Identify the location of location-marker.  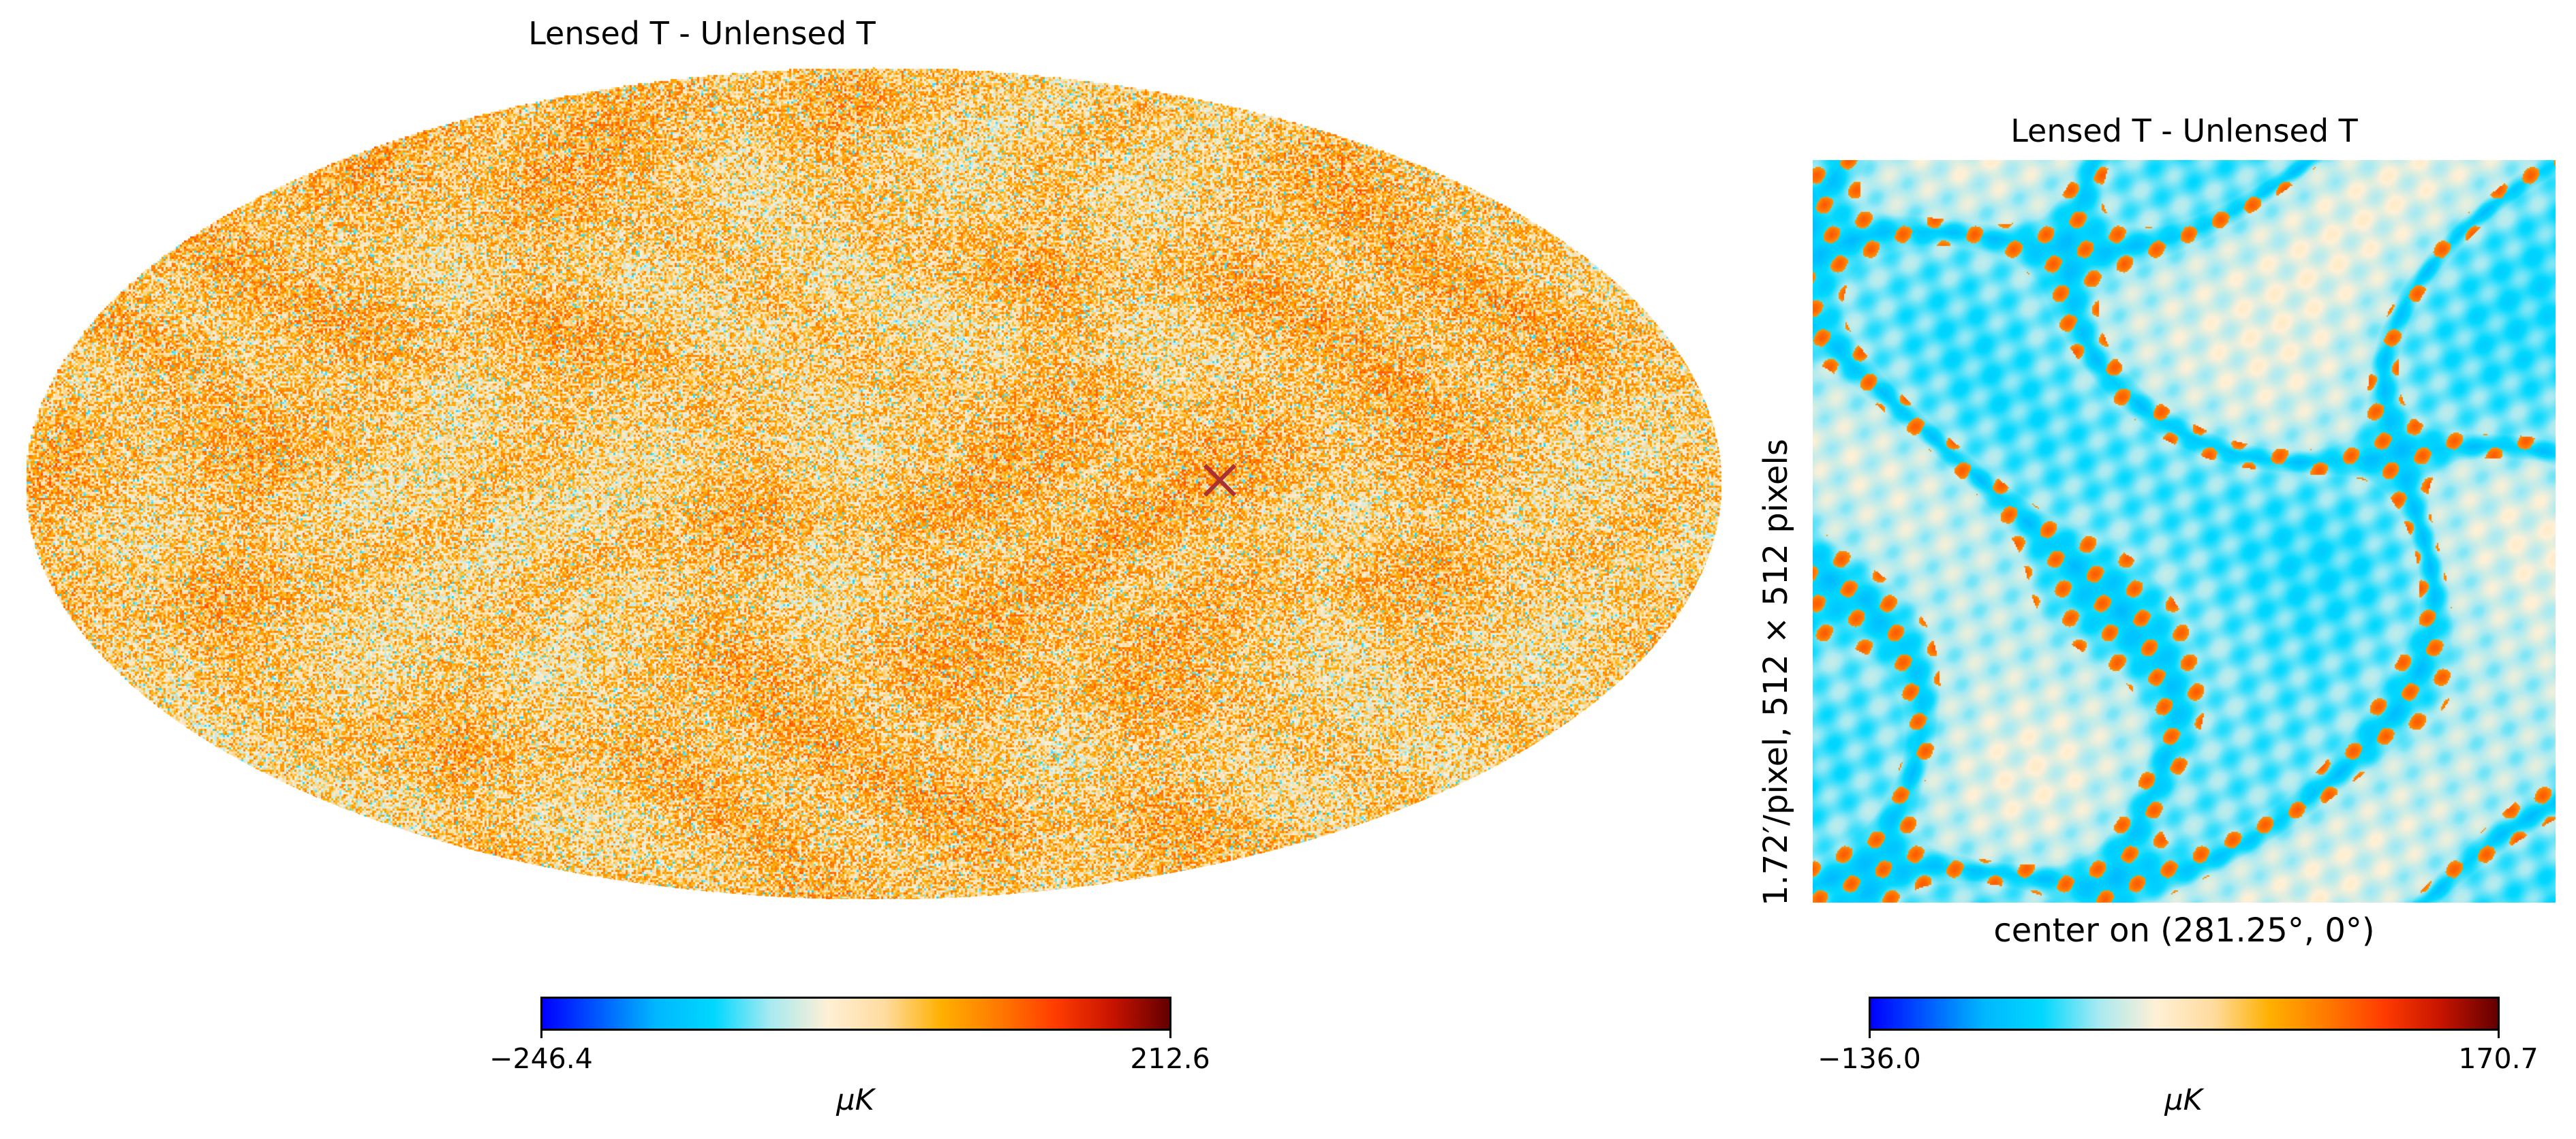
(1219, 481).